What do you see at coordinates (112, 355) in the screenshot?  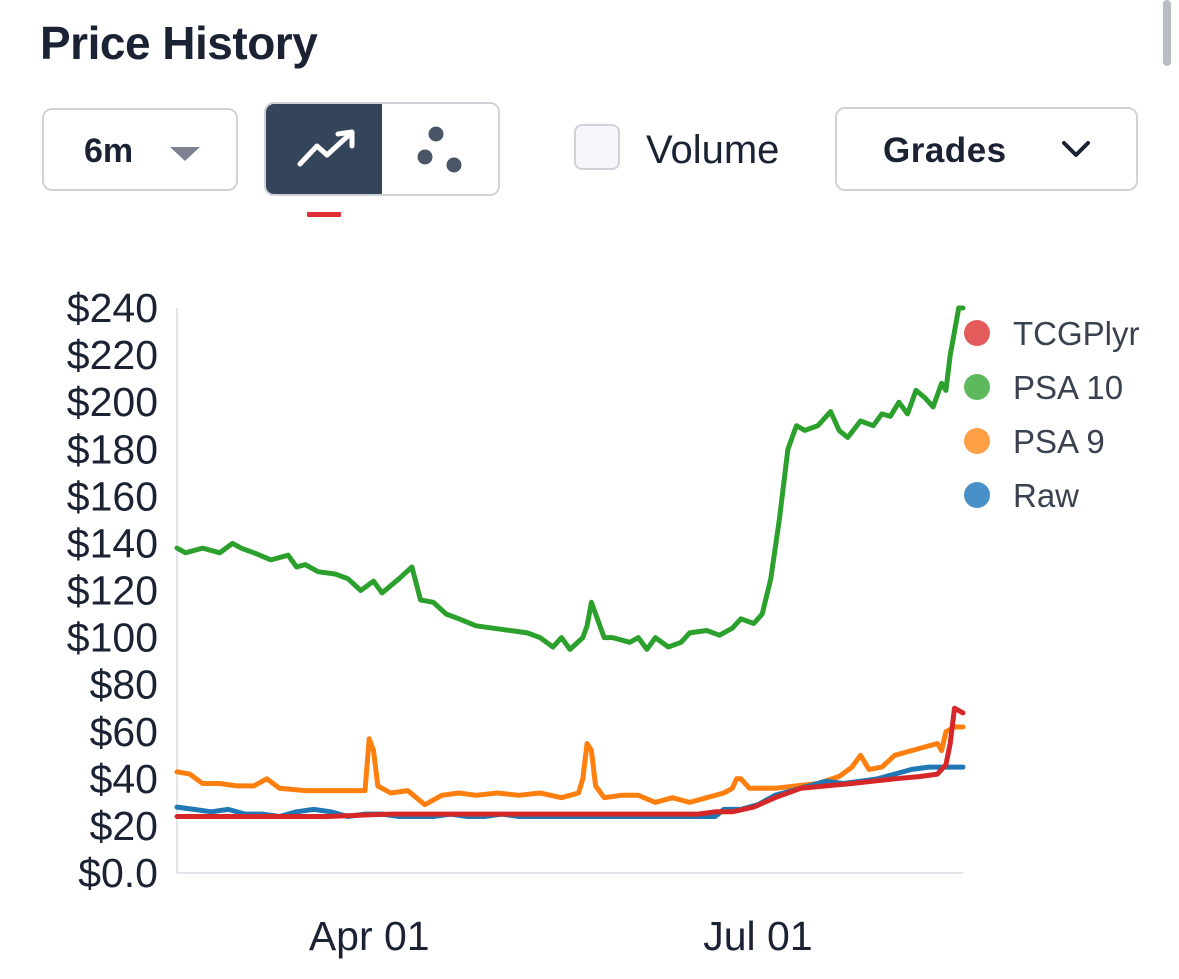 I see `y-tick-label: $220` at bounding box center [112, 355].